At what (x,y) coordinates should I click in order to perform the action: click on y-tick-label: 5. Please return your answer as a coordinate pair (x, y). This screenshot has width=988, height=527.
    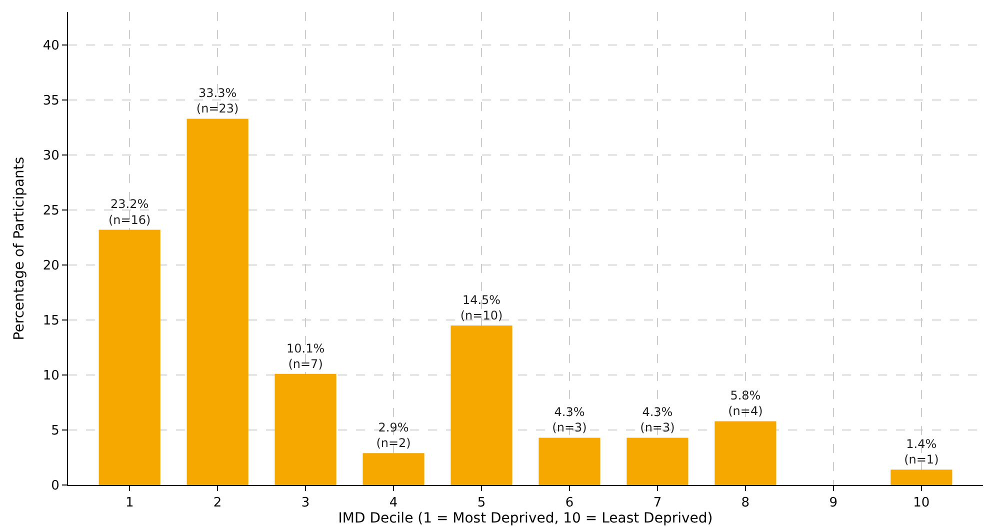
    Looking at the image, I should click on (55, 431).